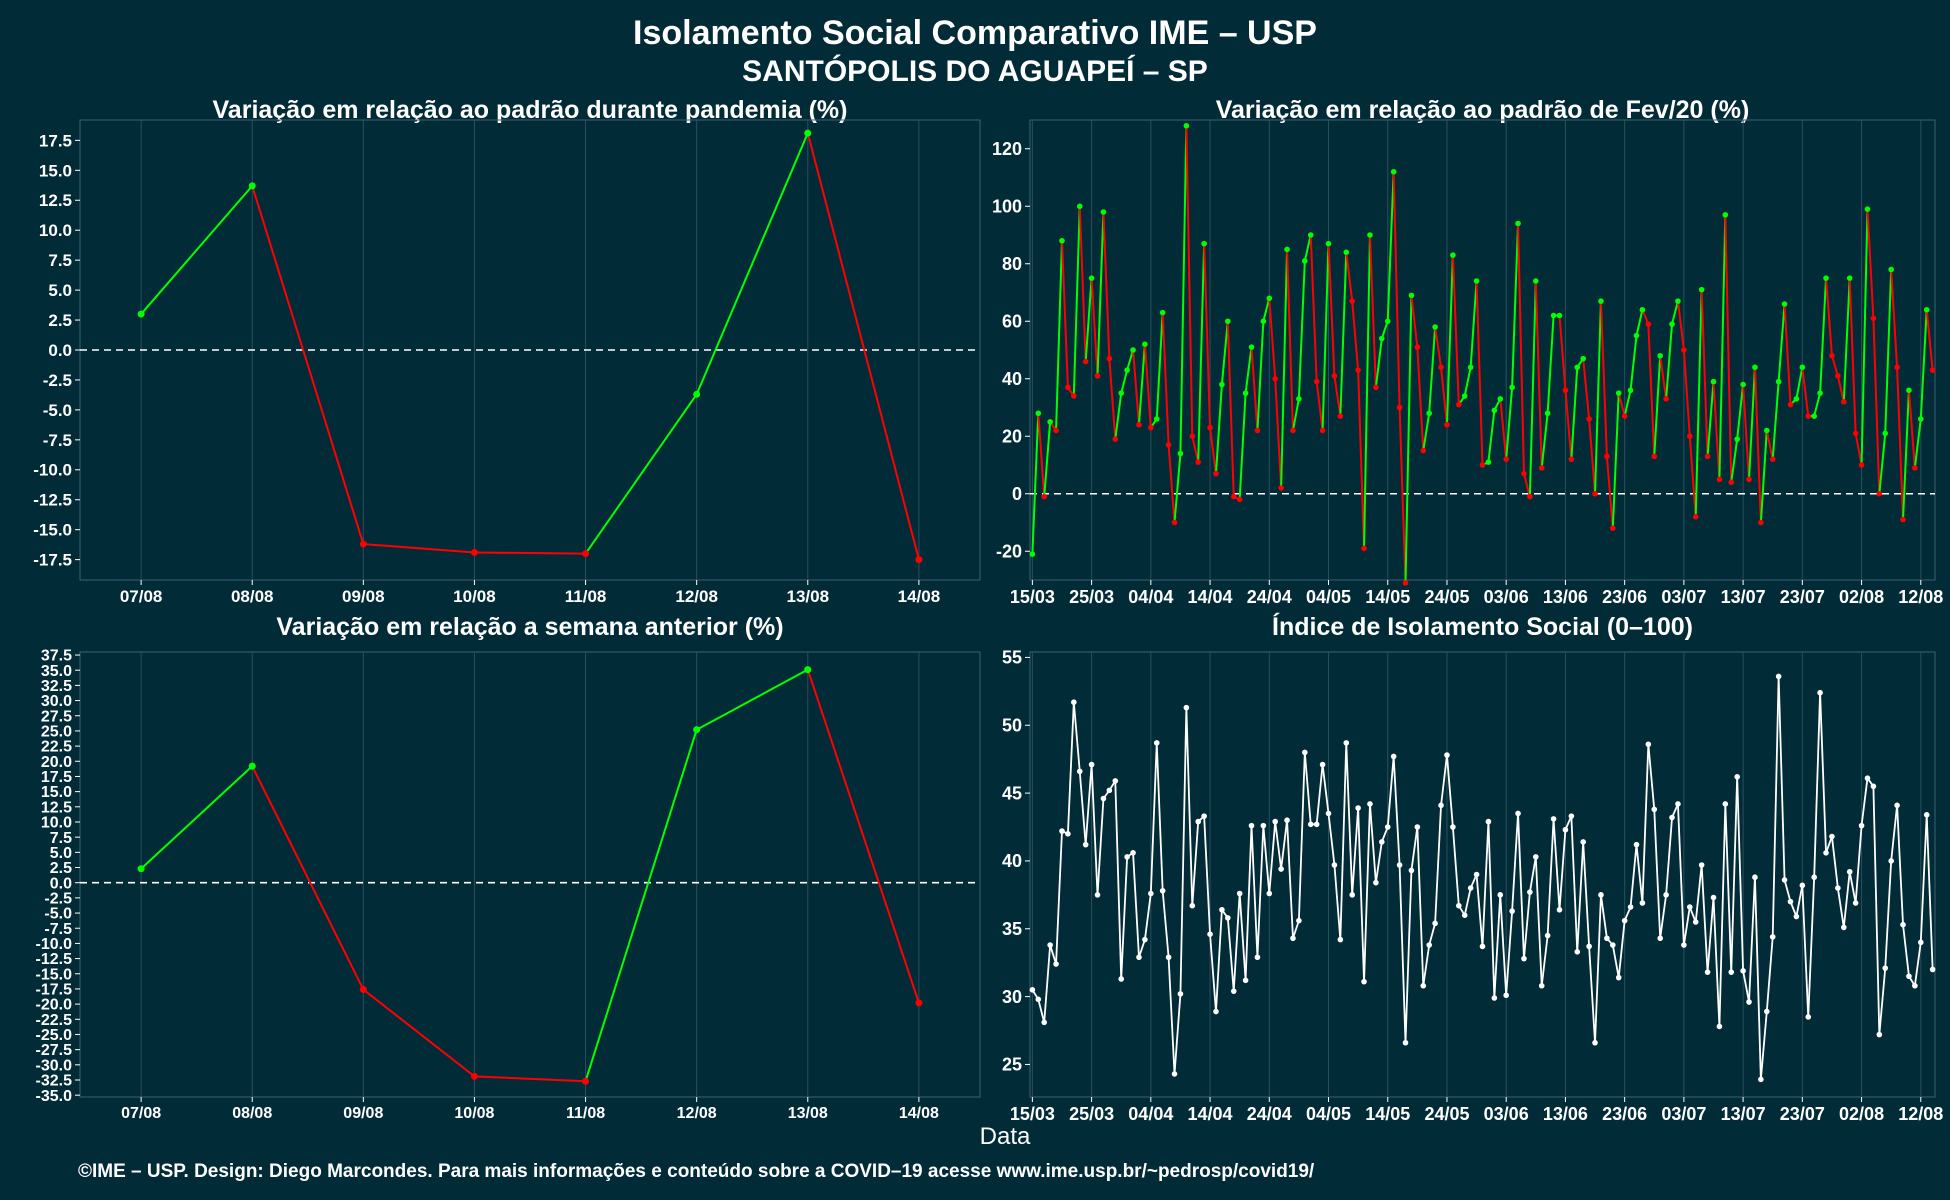 This screenshot has height=1200, width=1950. Describe the element at coordinates (54, 1081) in the screenshot. I see `y-tick-label: -32.5` at that location.